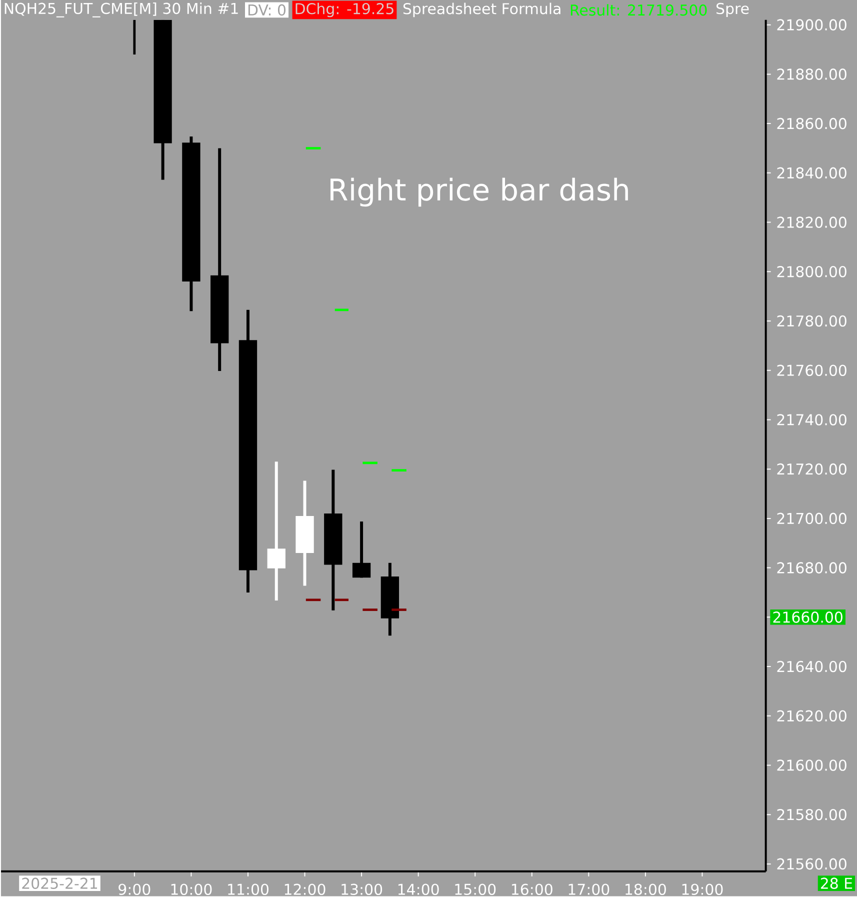  Describe the element at coordinates (811, 272) in the screenshot. I see `y-tick-label: 21800.00` at that location.